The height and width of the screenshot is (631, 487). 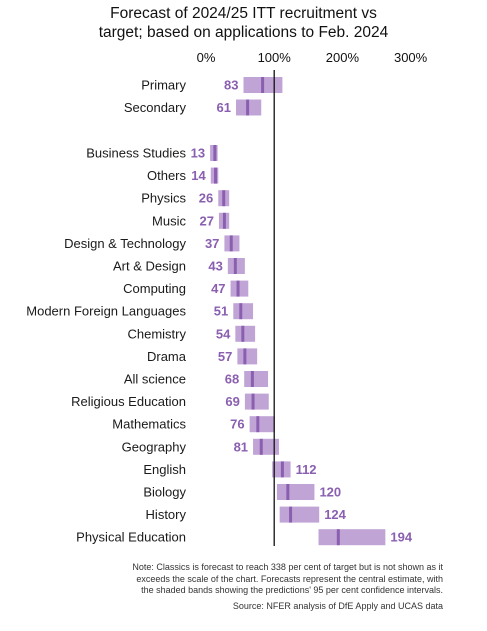 I want to click on category-label: Biology, so click(x=164, y=492).